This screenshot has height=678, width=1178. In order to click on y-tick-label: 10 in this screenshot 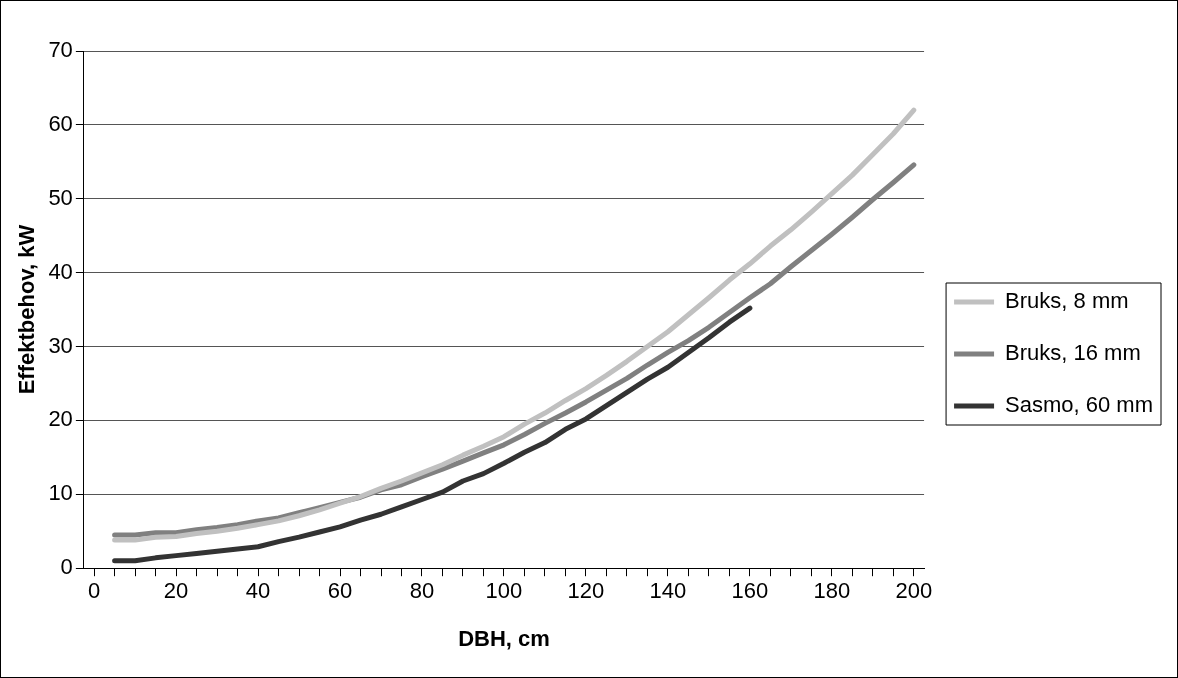, I will do `click(60, 493)`.